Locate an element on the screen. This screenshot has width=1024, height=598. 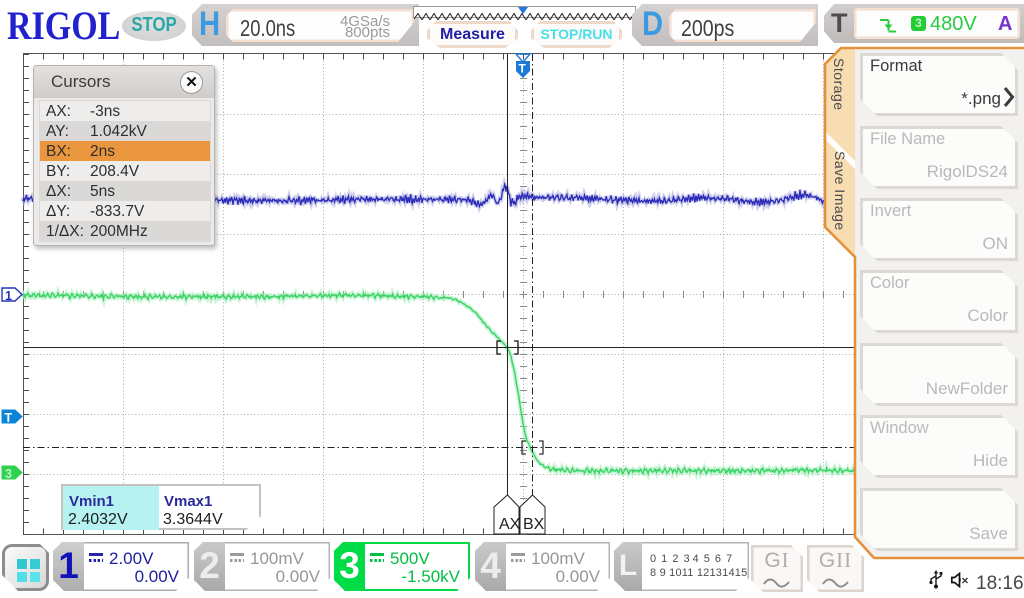
svg-text: AX is located at coordinates (510, 524).